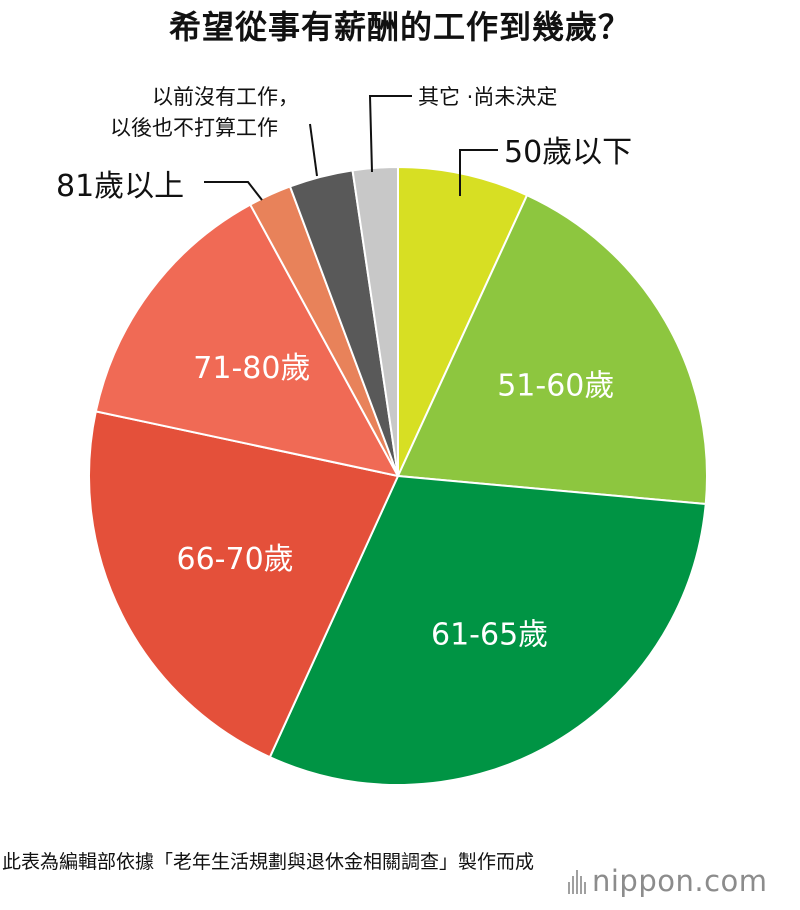 This screenshot has height=910, width=800. I want to click on leader-line-no-work, so click(313, 150).